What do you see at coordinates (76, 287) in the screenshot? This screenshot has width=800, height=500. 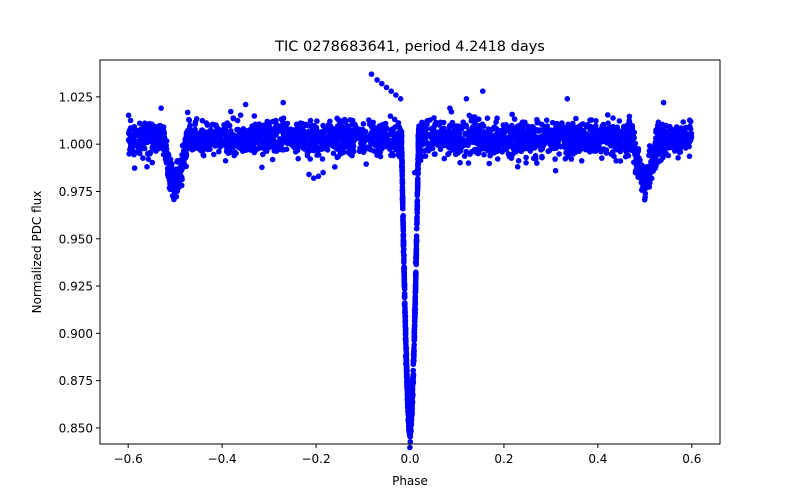 I see `y-tick-label: 0.925` at bounding box center [76, 287].